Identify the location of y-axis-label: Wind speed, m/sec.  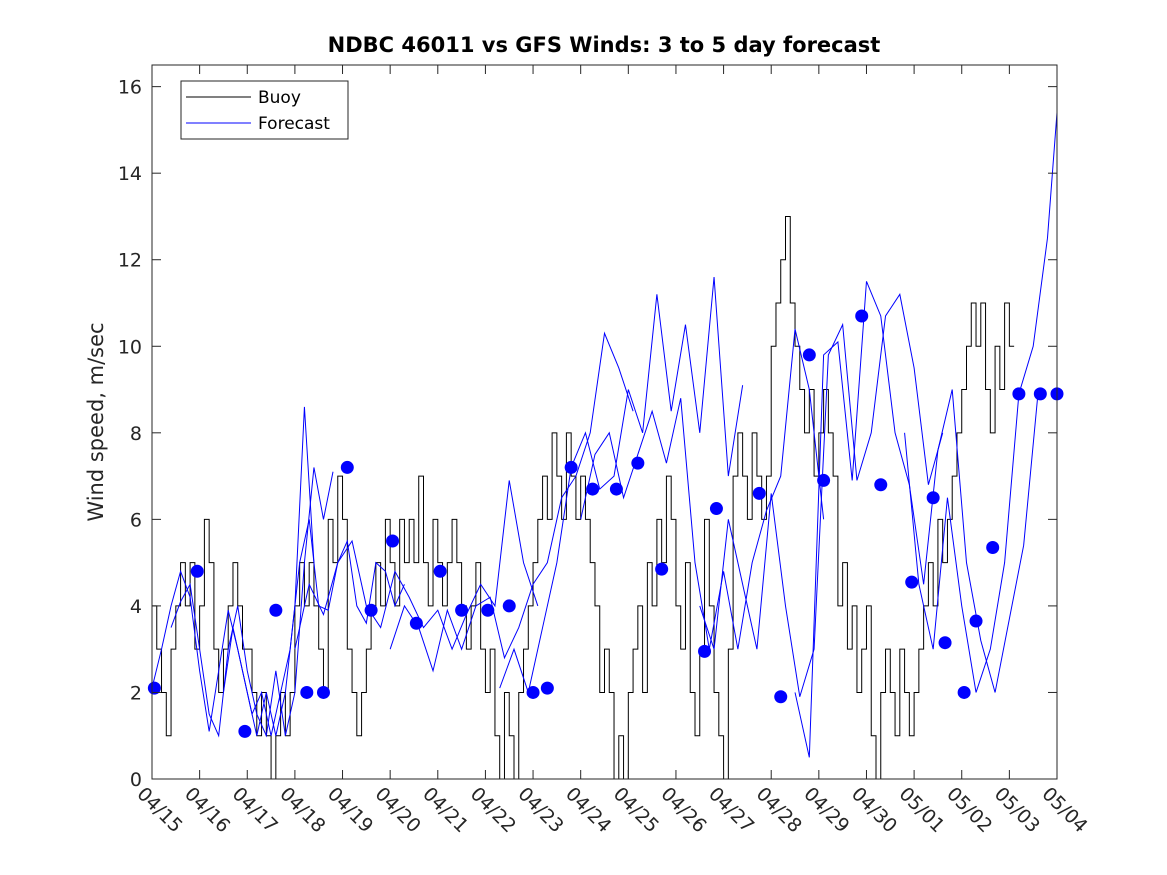
(96, 421).